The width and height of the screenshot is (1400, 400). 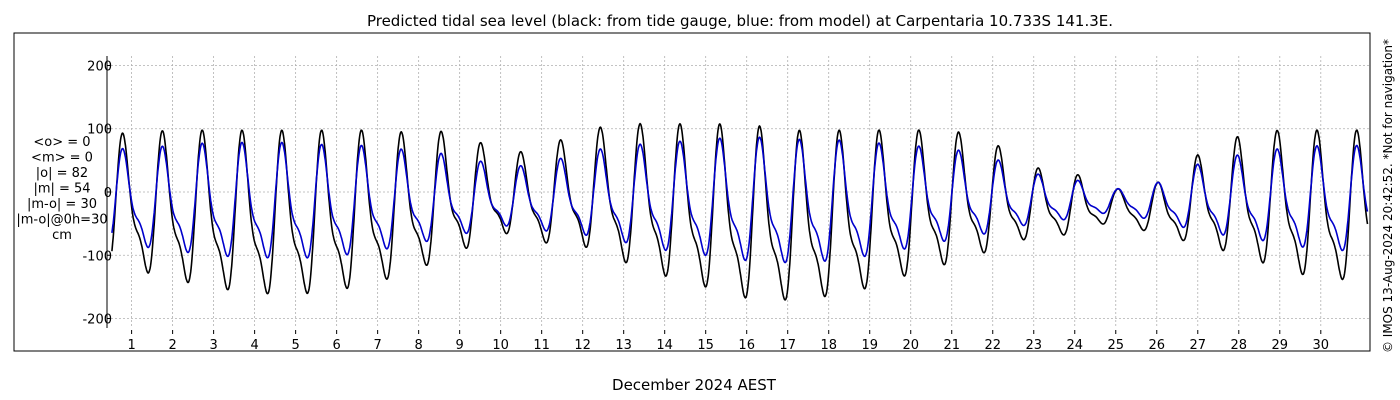 What do you see at coordinates (99, 130) in the screenshot?
I see `y-tick-label: 100` at bounding box center [99, 130].